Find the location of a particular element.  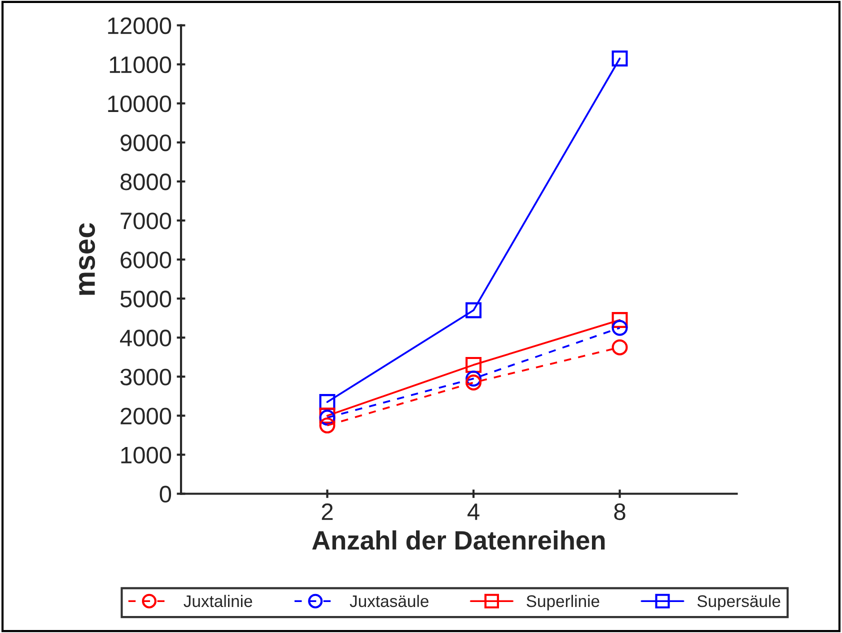

legend-label: Superlinie is located at coordinates (563, 602).